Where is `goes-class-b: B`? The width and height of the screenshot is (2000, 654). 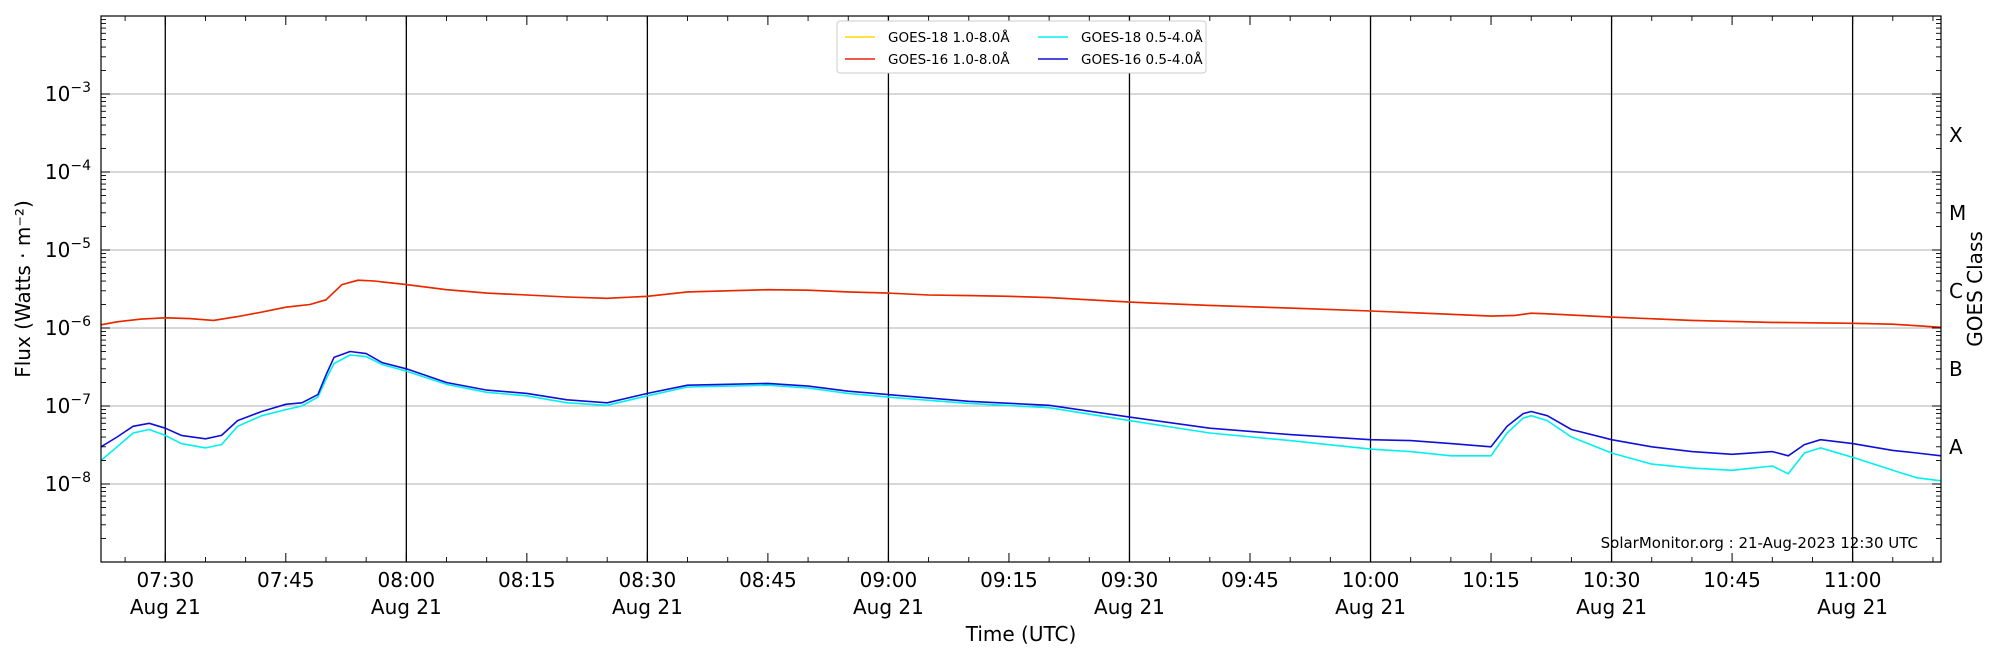 goes-class-b: B is located at coordinates (1956, 369).